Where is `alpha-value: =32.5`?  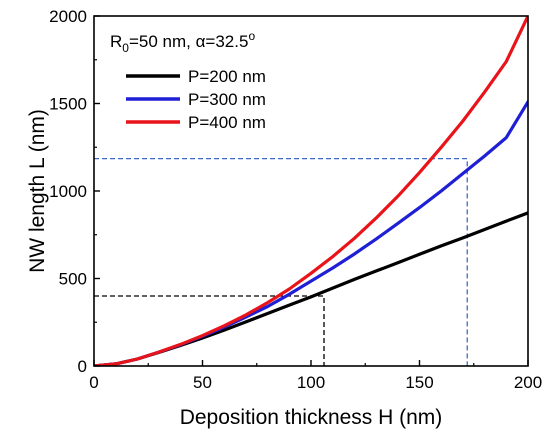
alpha-value: =32.5 is located at coordinates (226, 41).